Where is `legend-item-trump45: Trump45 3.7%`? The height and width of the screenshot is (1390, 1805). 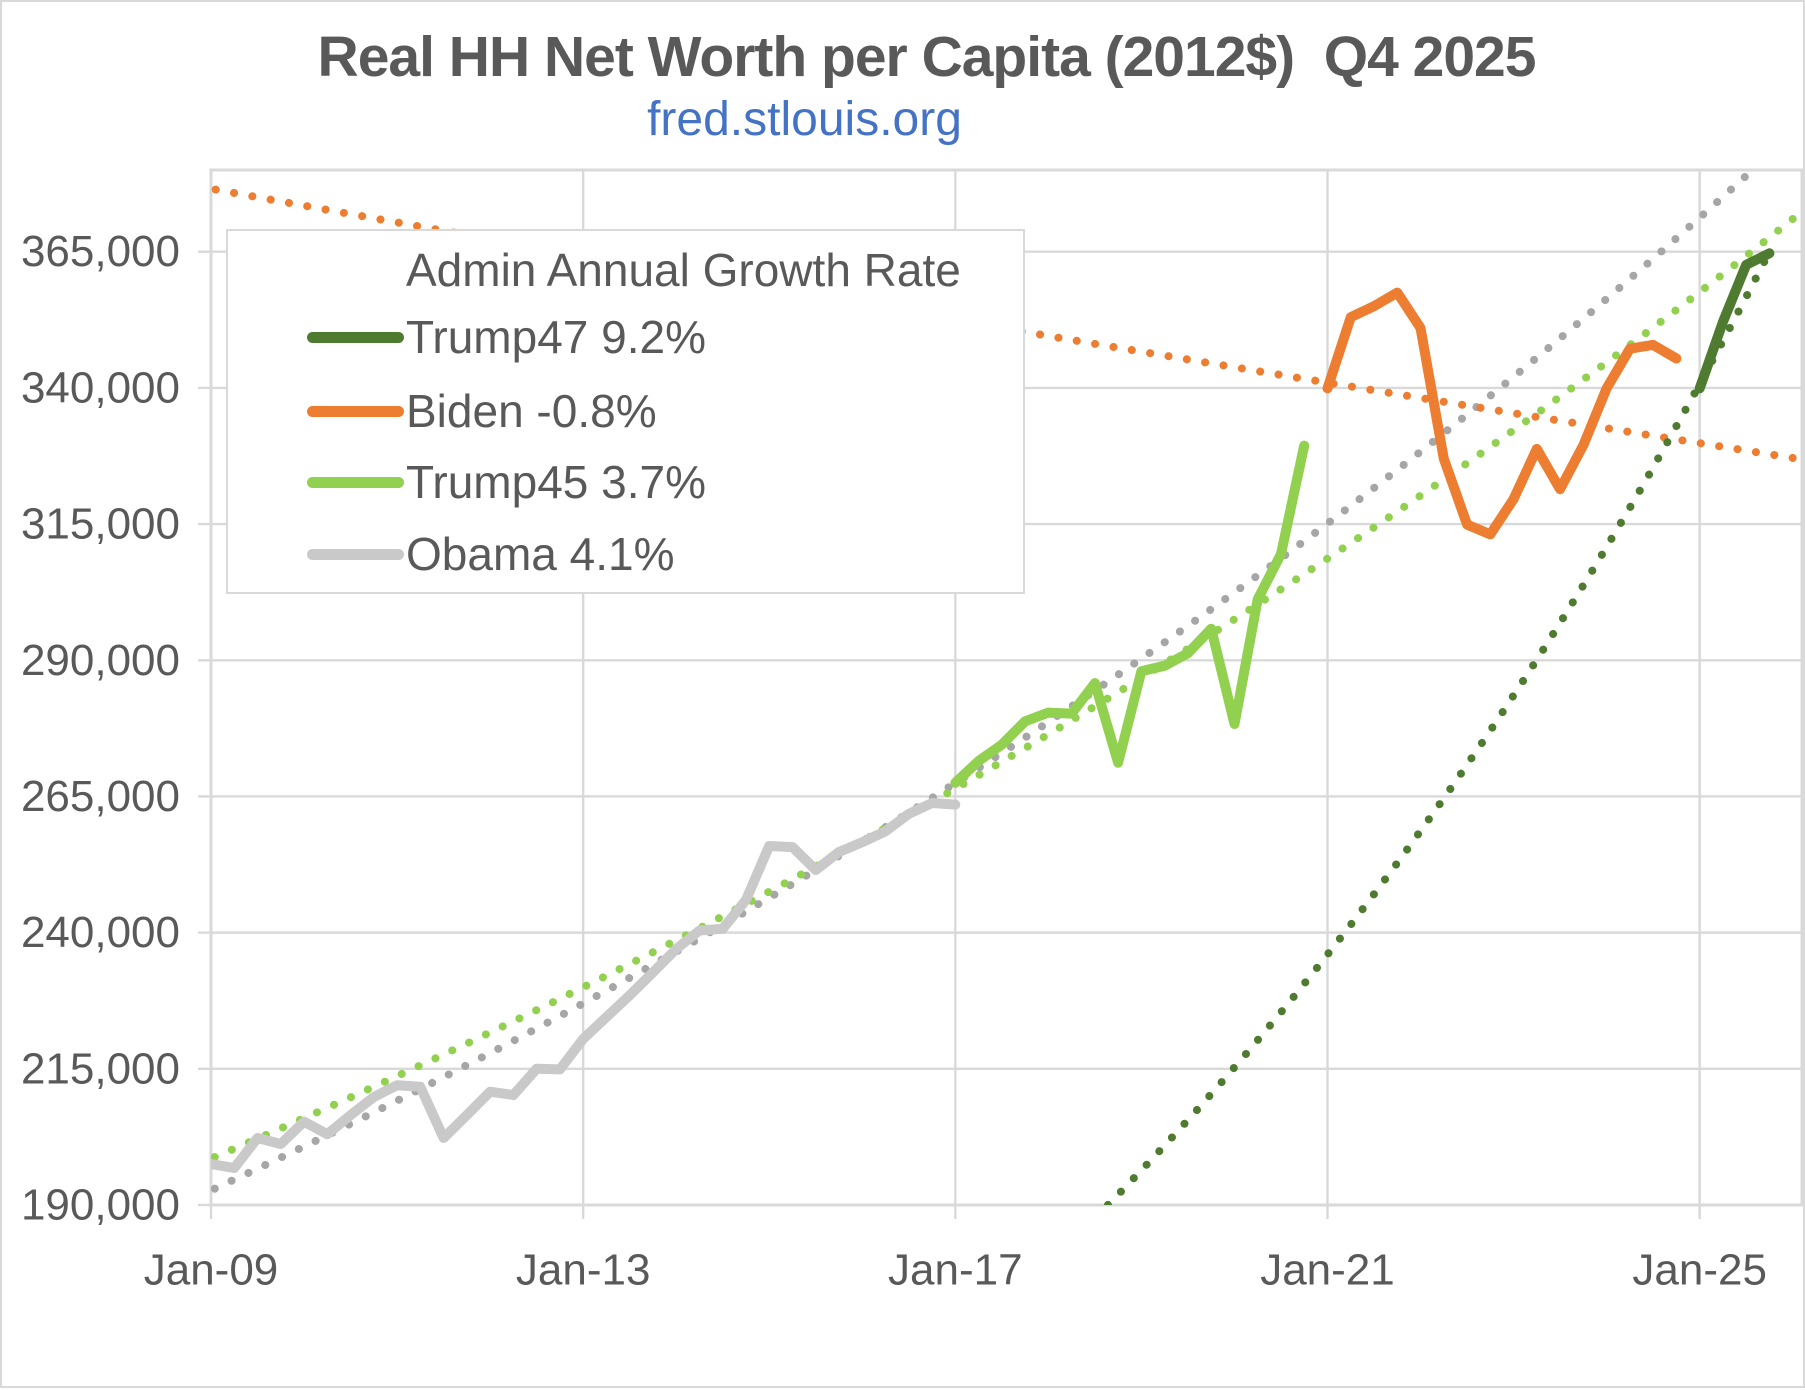 legend-item-trump45: Trump45 3.7% is located at coordinates (625, 482).